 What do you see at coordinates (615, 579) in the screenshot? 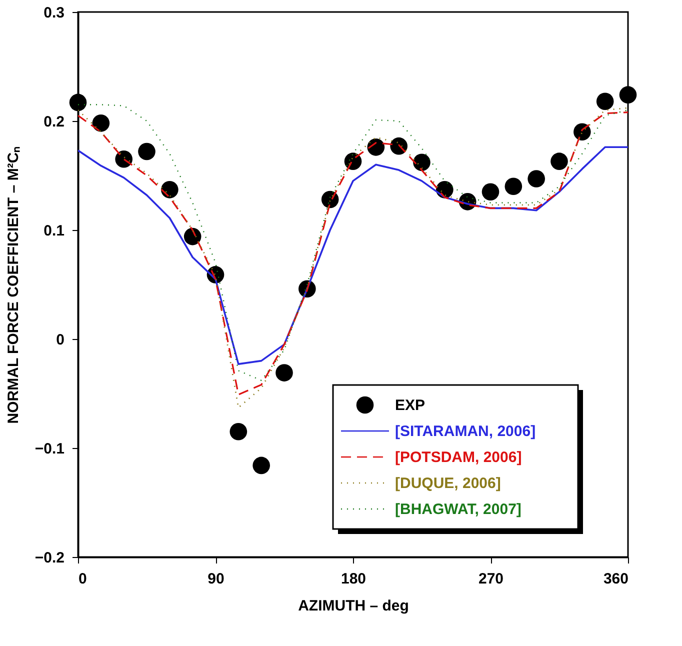
I see `x-tick-label: 360` at bounding box center [615, 579].